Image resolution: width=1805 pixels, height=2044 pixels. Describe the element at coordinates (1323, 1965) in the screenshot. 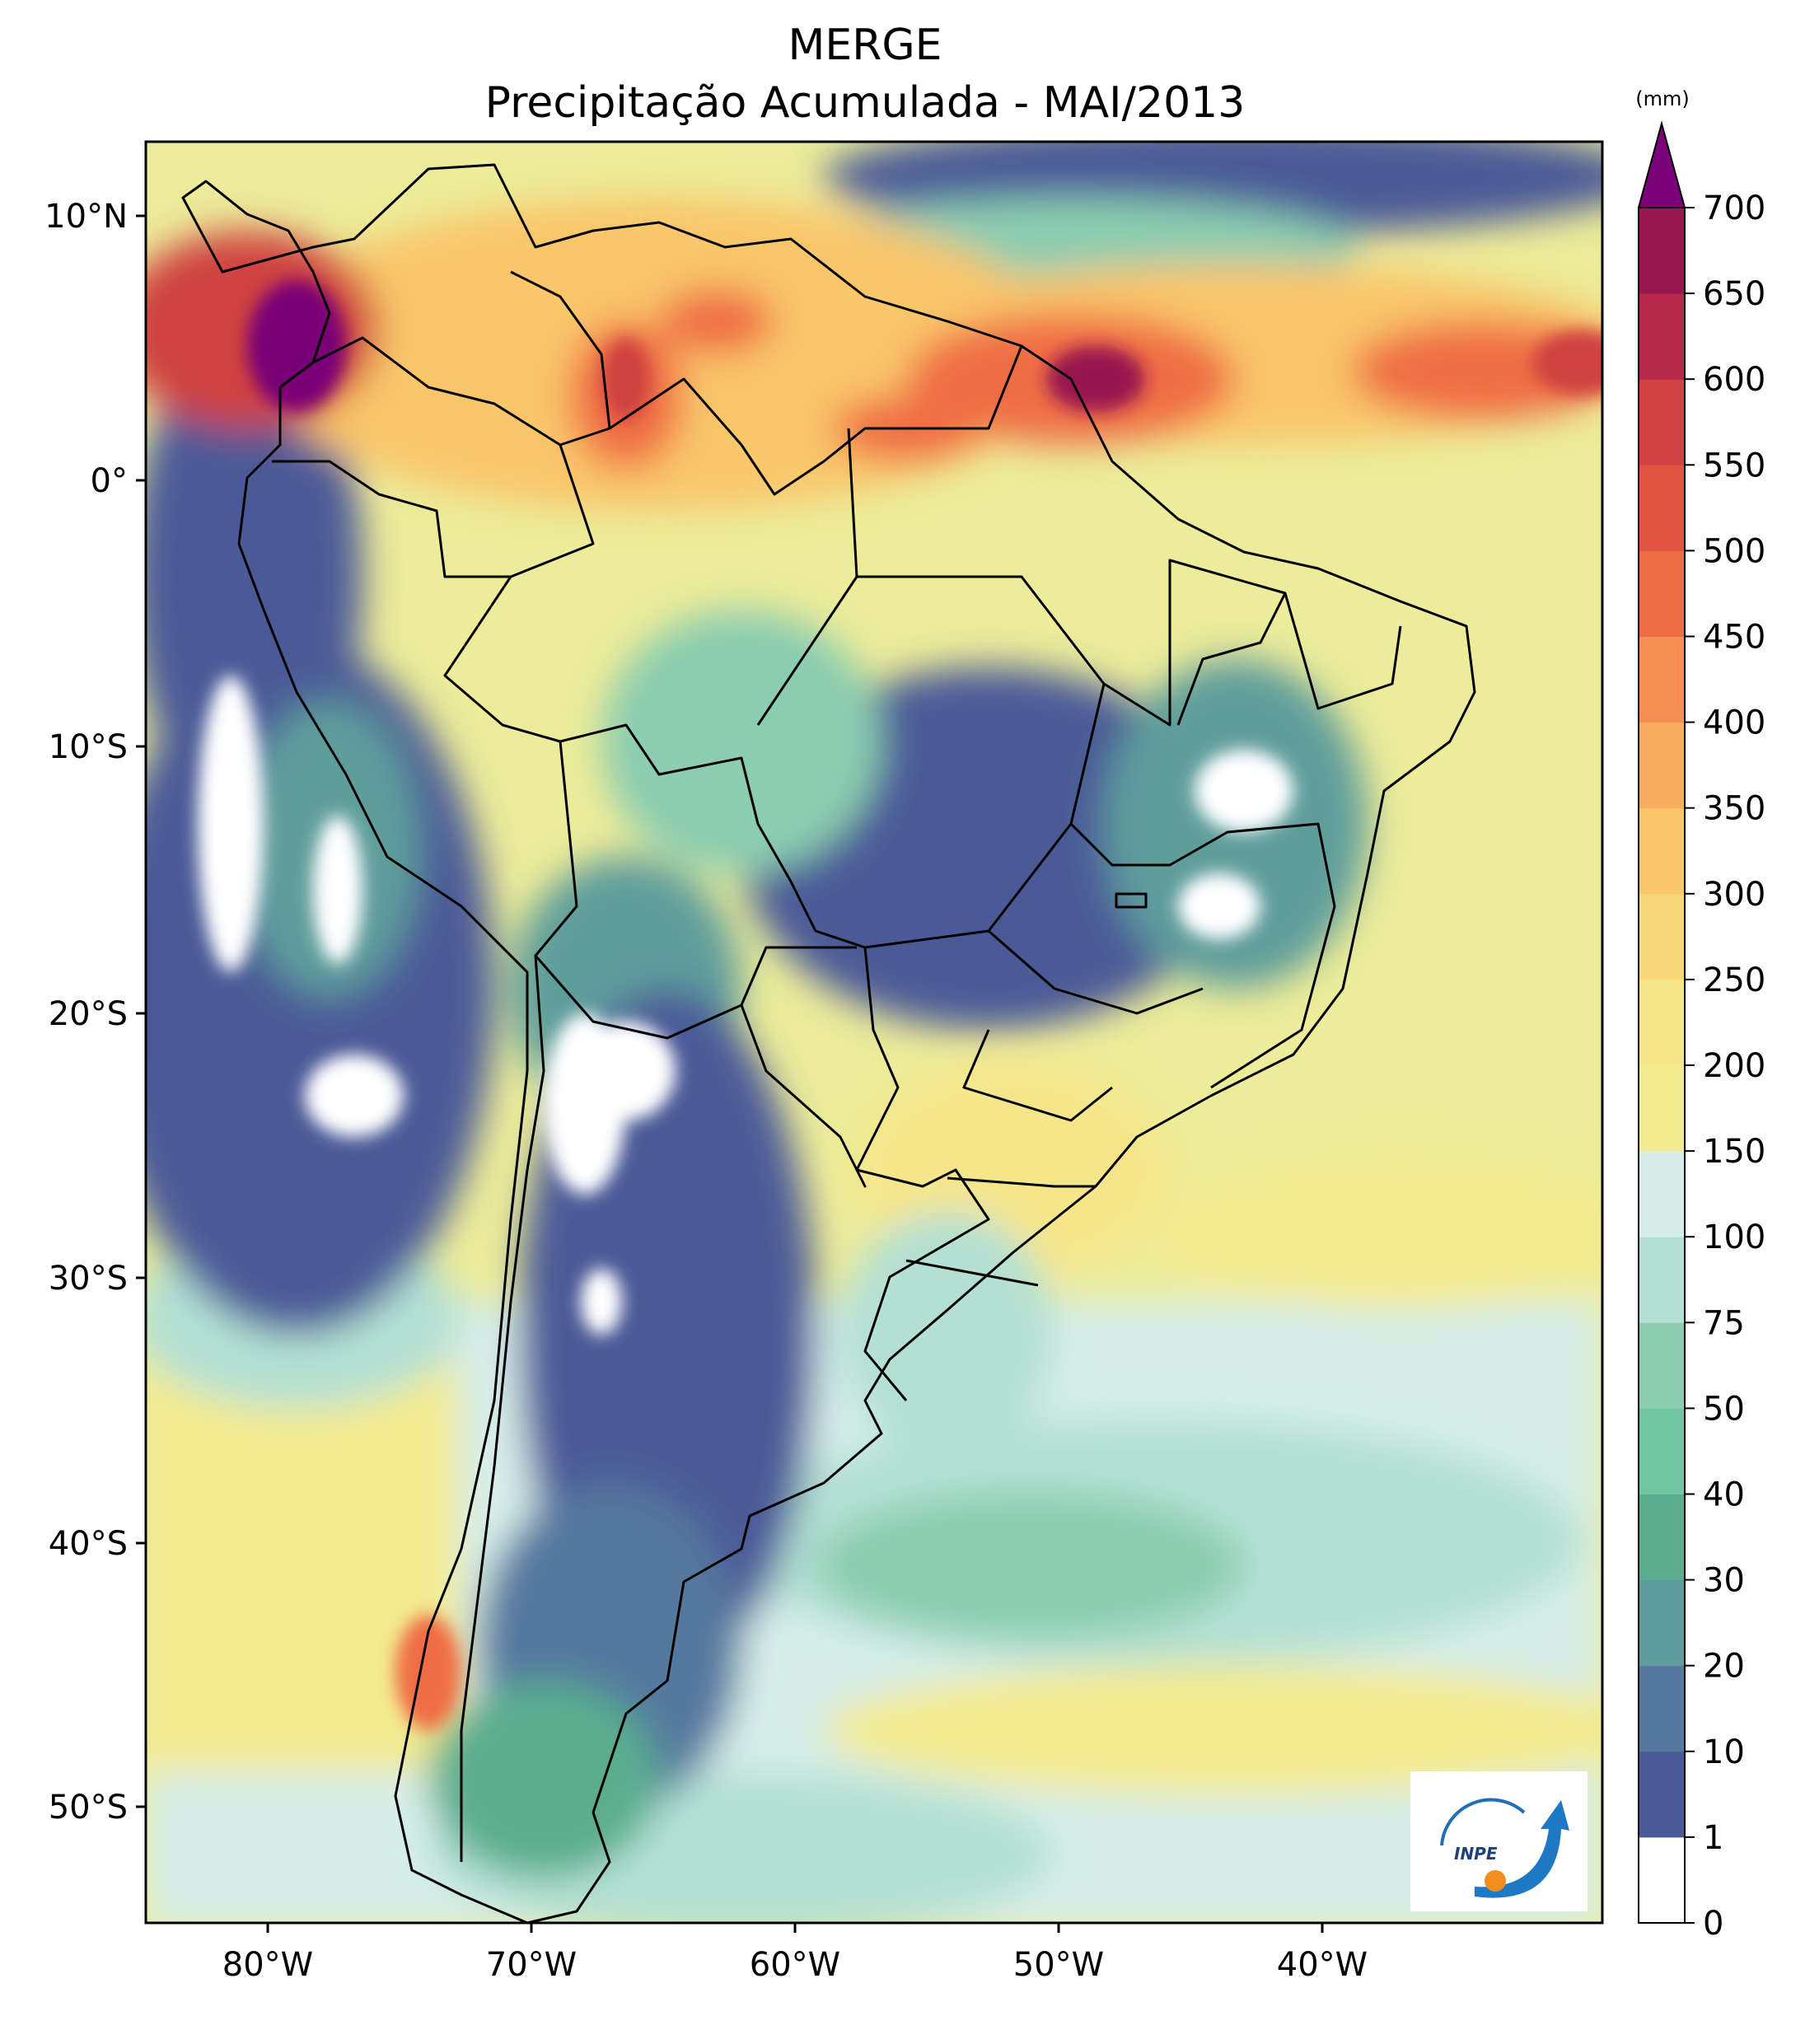

I see `longitude-label: 40°W` at that location.